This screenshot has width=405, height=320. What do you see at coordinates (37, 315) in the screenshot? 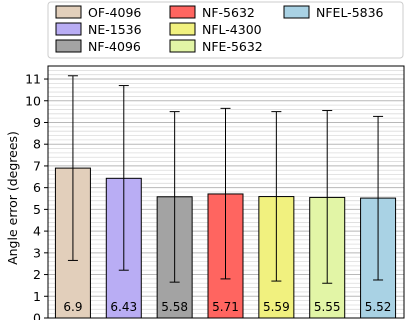
I see `y-tick-label: 0` at bounding box center [37, 315].